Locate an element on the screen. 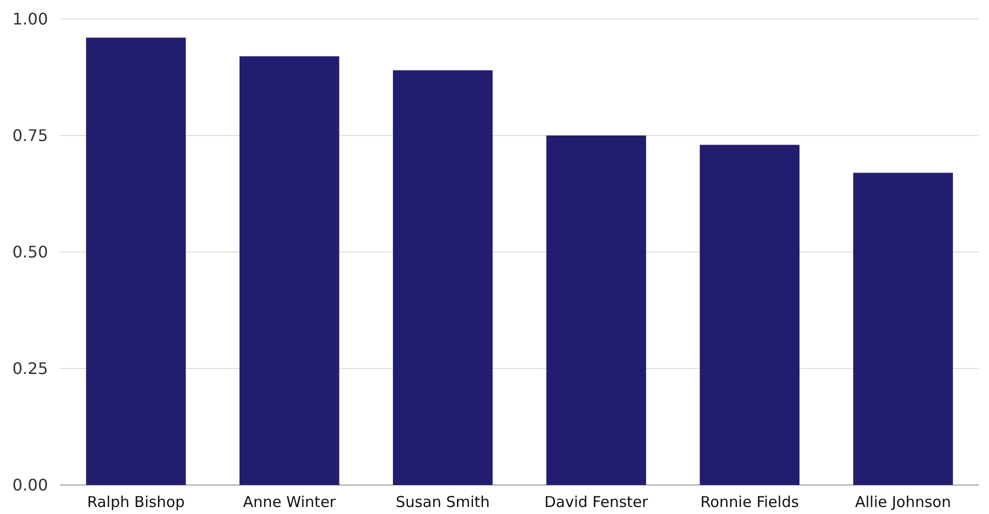 Image resolution: width=989 pixels, height=514 pixels. y-tick-label: 0.25 is located at coordinates (30, 368).